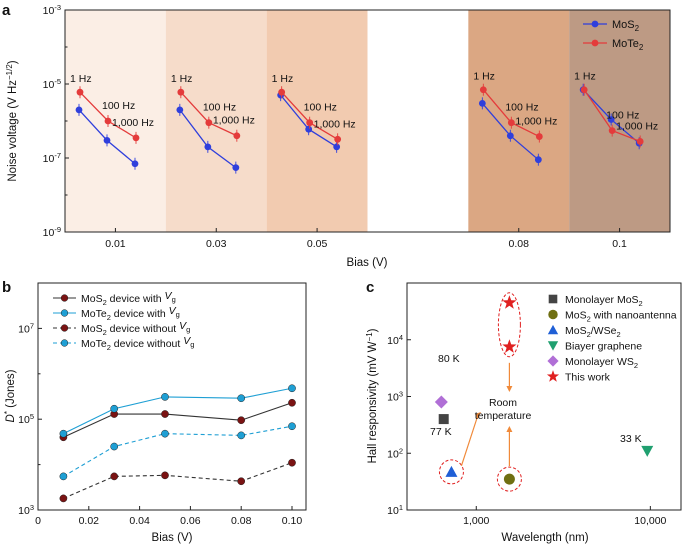 The width and height of the screenshot is (685, 546). I want to click on legend-label-mote2: MoTe2, so click(628, 45).